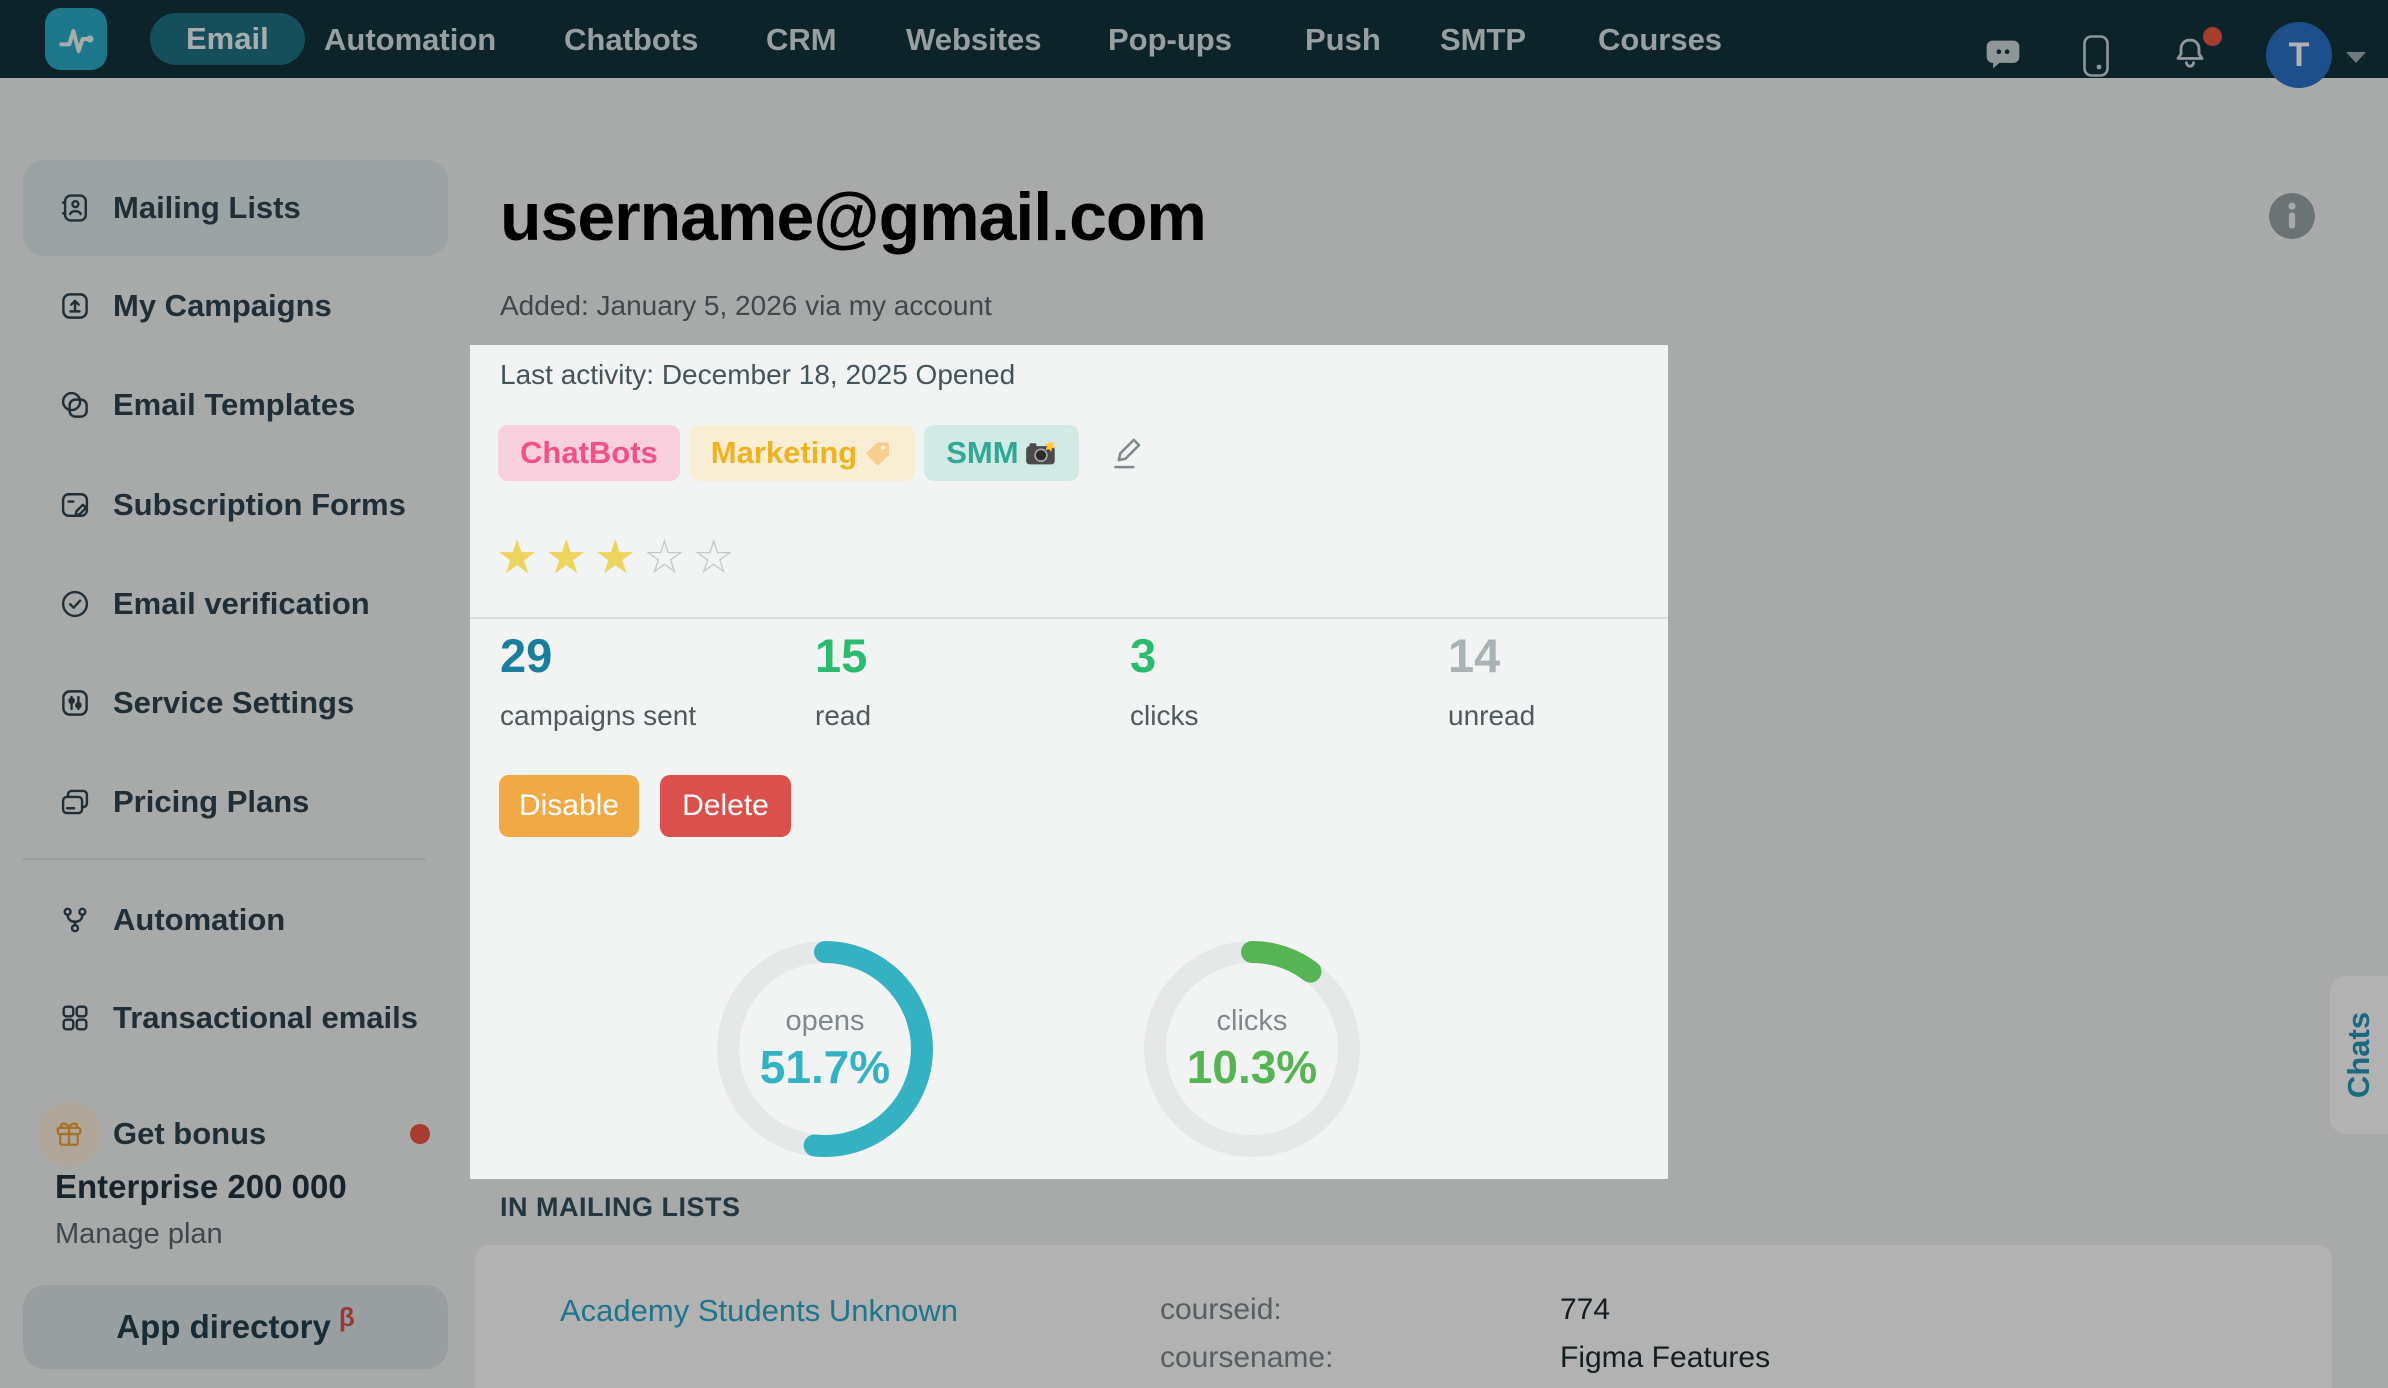 Image resolution: width=2388 pixels, height=1388 pixels. What do you see at coordinates (853, 217) in the screenshot?
I see `page-title: username@gmail.com` at bounding box center [853, 217].